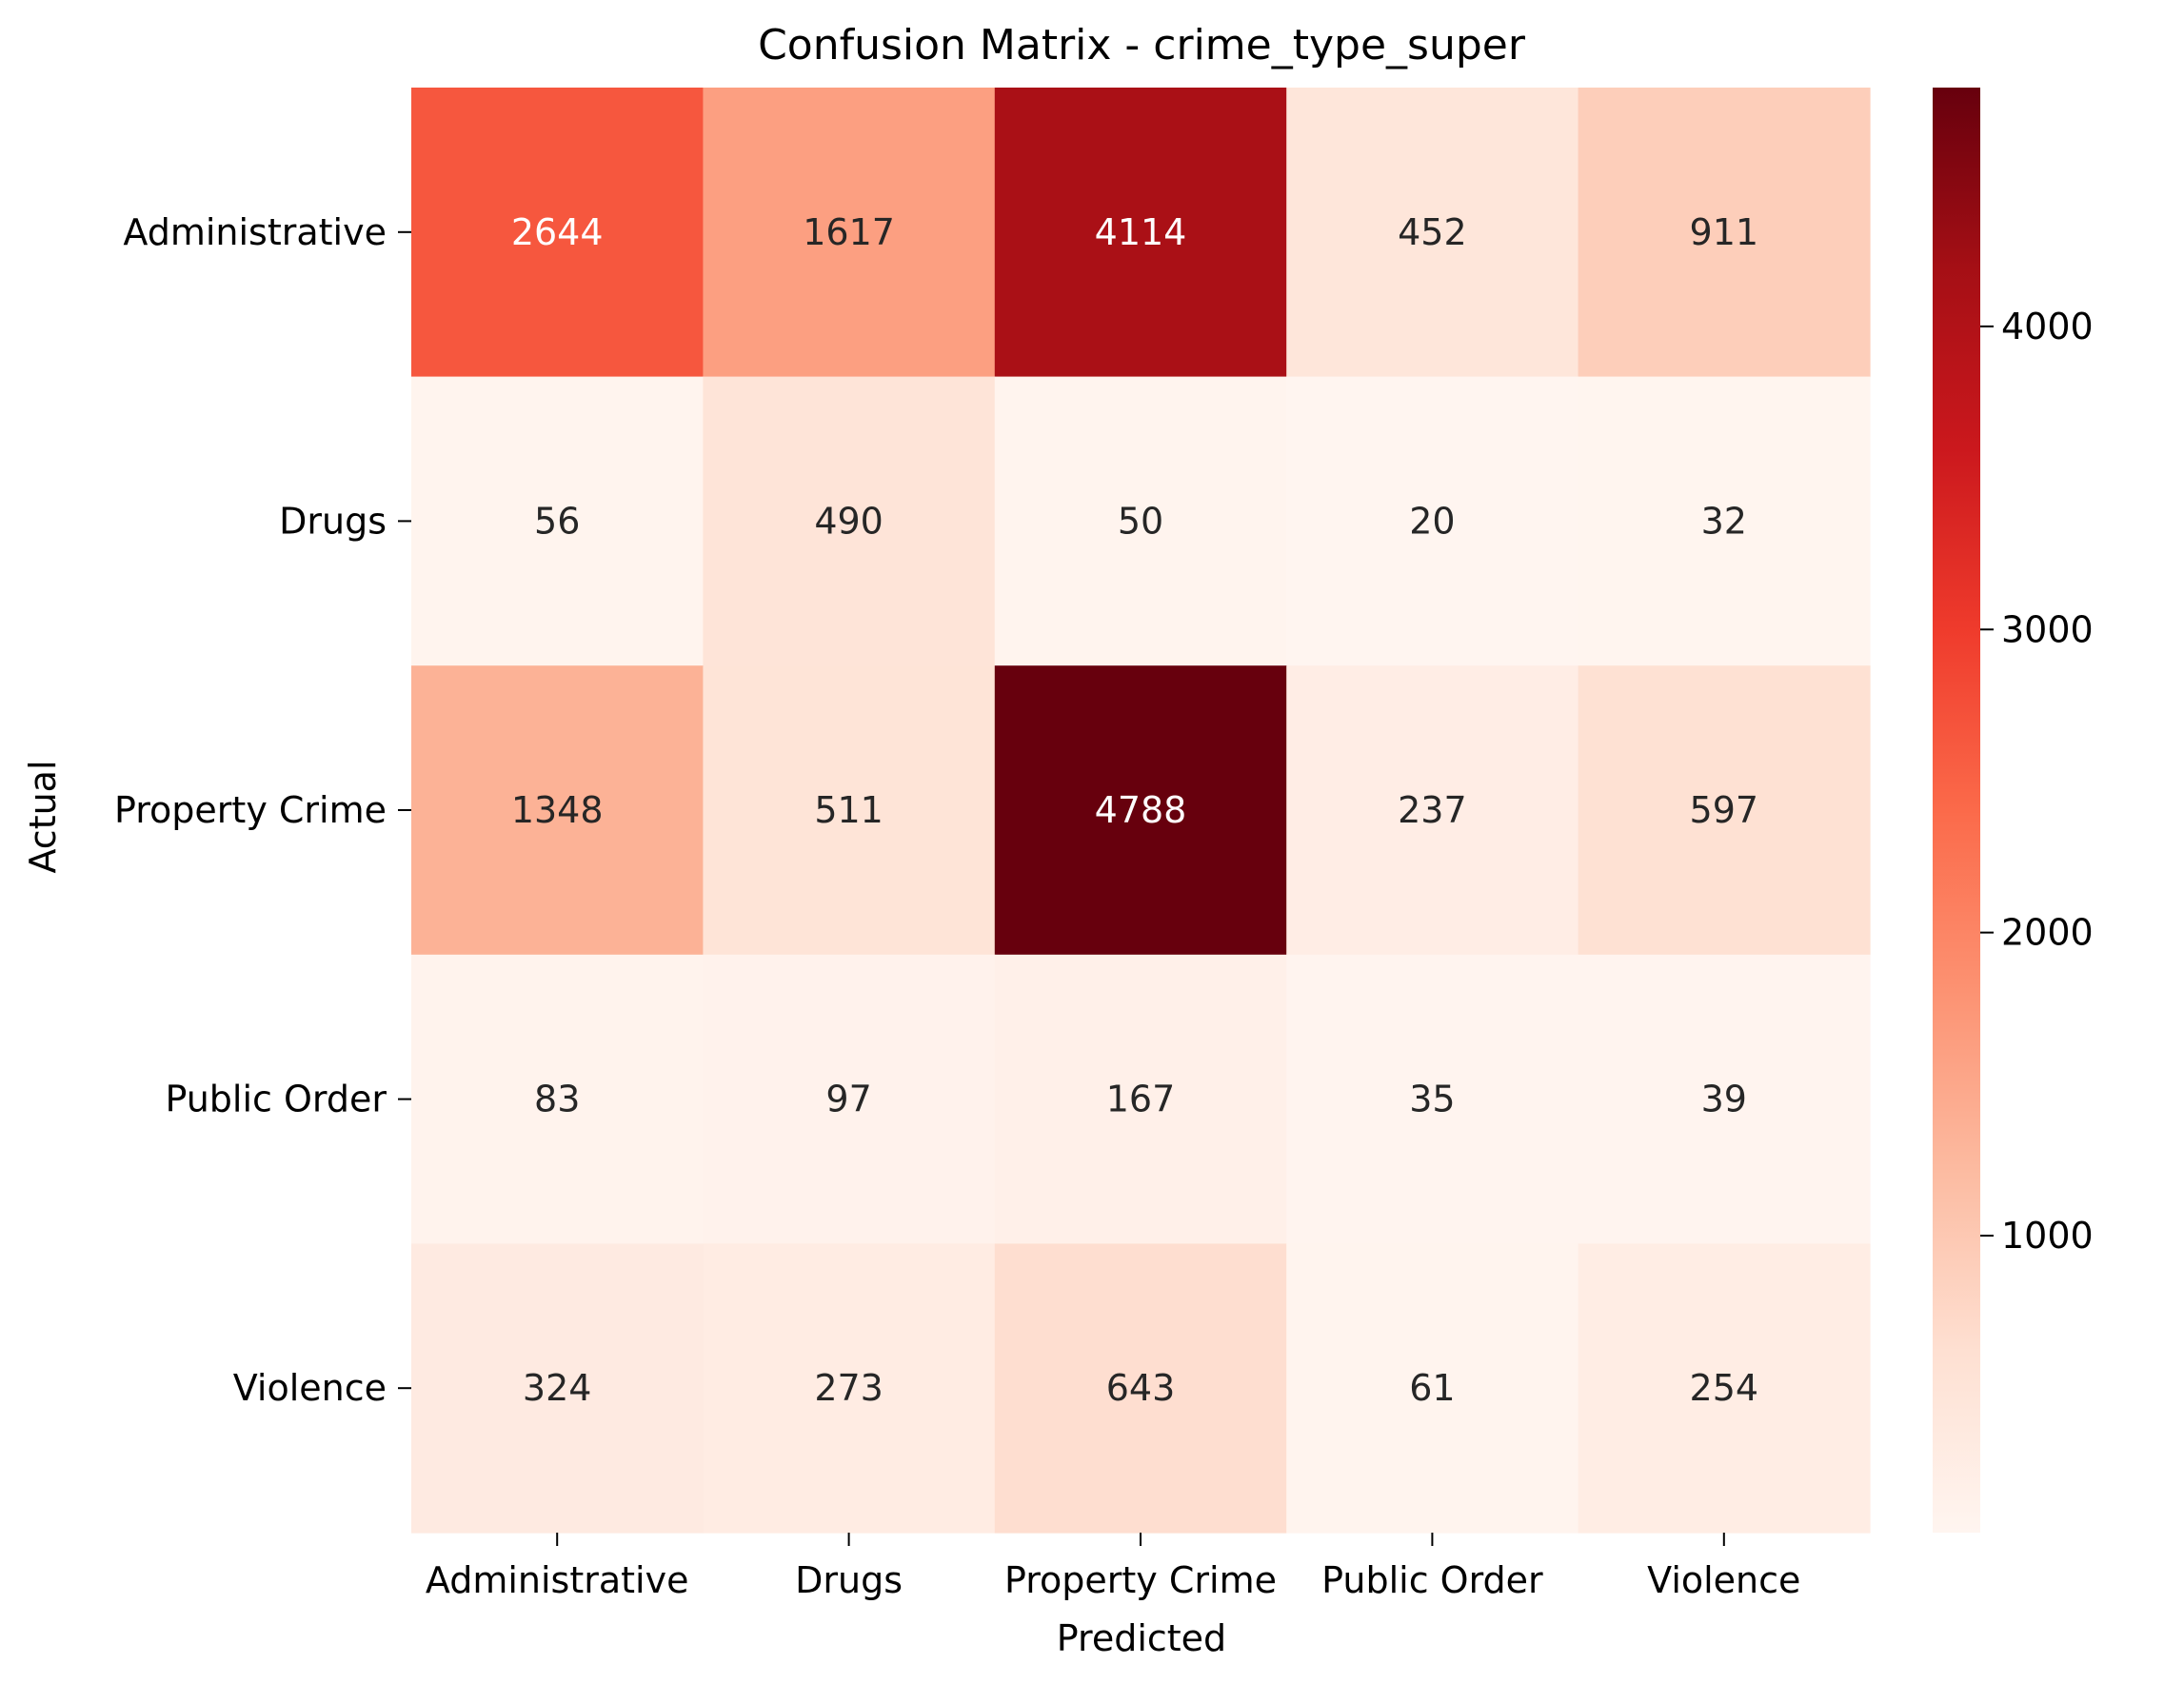 This screenshot has width=2184, height=1684. I want to click on cell-value-label: 1617, so click(849, 232).